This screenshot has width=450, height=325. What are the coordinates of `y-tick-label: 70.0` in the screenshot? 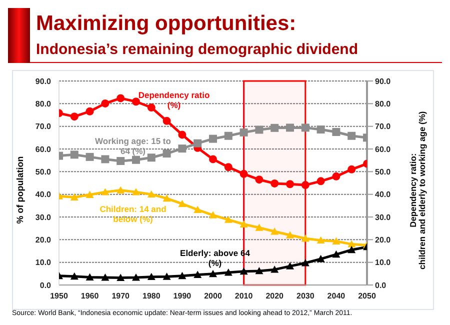 It's located at (43, 127).